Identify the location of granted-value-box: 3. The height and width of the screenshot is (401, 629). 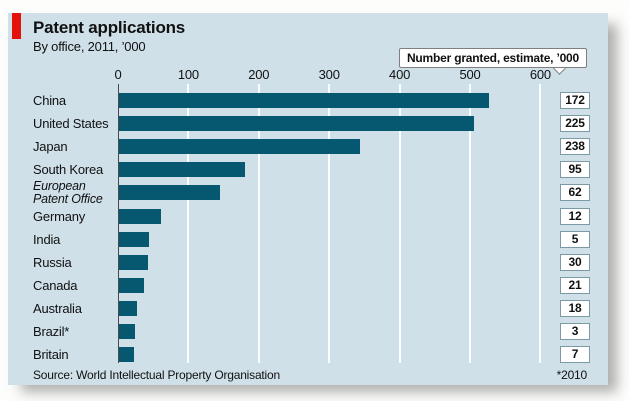
(575, 331).